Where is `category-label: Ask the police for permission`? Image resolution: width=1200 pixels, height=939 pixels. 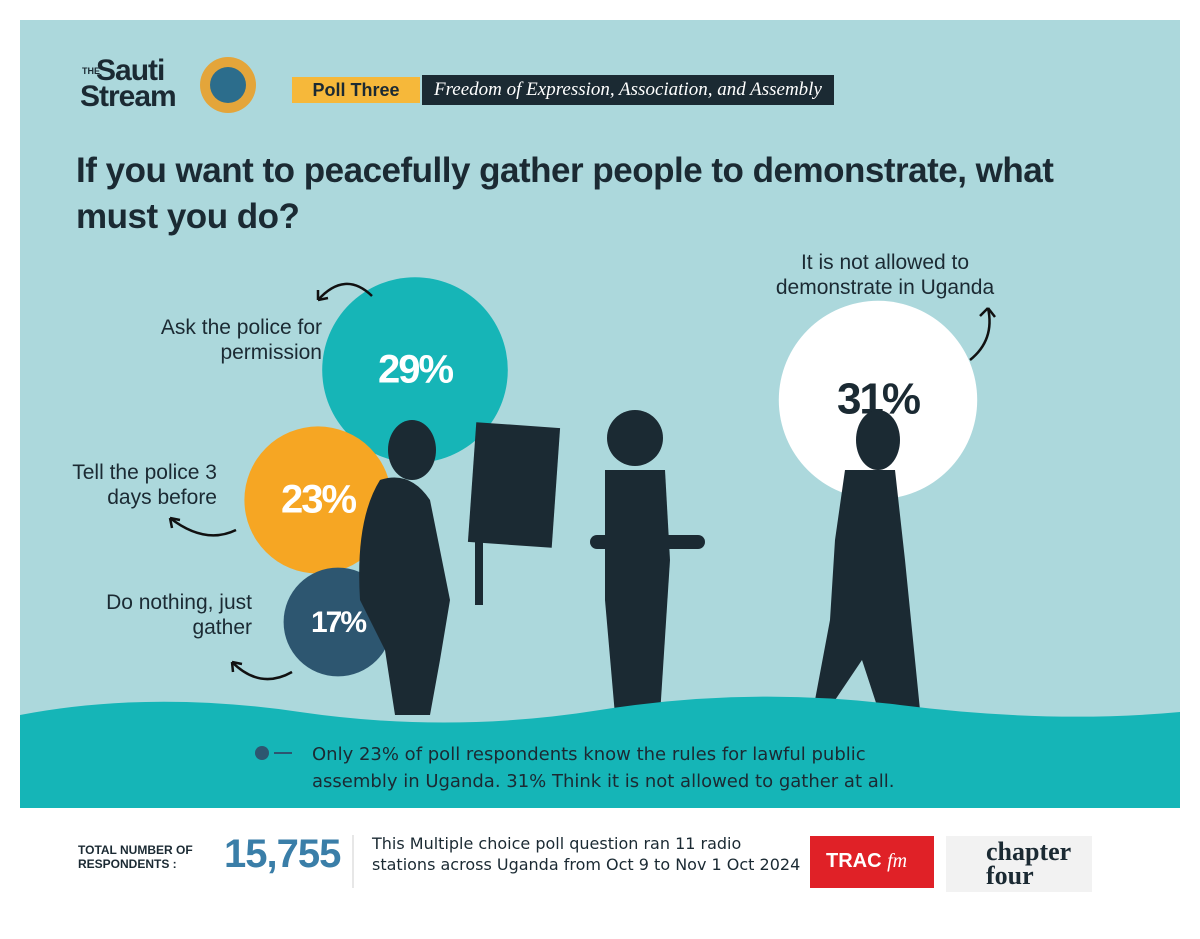
category-label: Ask the police for permission is located at coordinates (241, 340).